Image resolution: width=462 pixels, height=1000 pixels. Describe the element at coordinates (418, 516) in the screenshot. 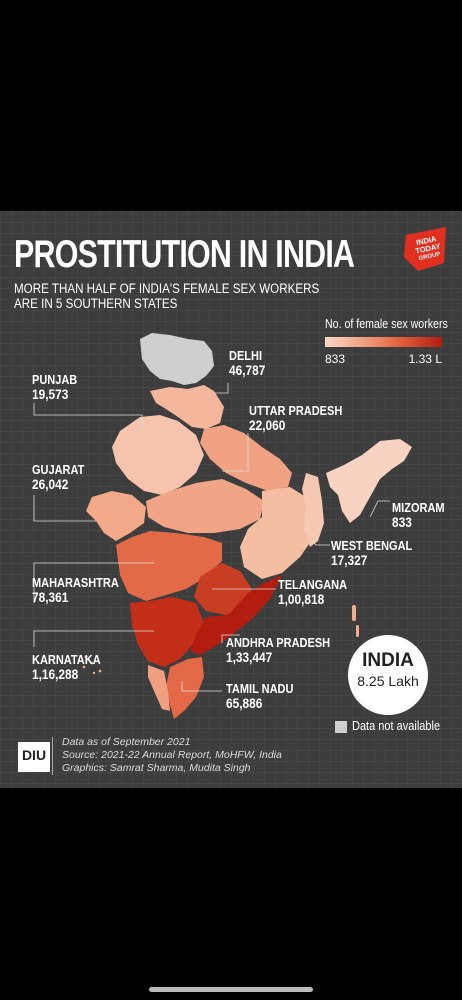

I see `label-mizoram: MIZORAM 833` at that location.